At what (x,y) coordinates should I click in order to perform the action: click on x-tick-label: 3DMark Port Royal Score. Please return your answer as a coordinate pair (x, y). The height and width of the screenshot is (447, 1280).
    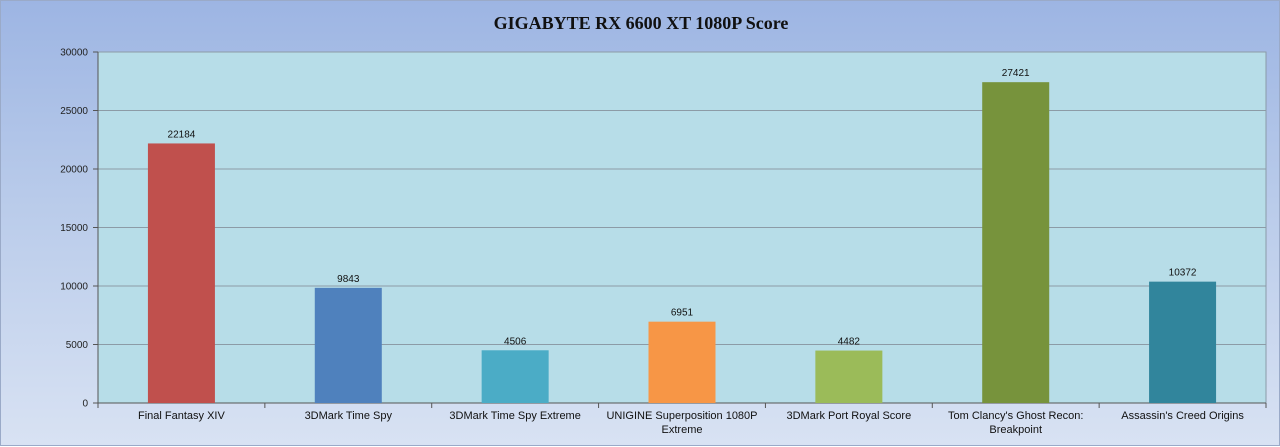
    Looking at the image, I should click on (848, 416).